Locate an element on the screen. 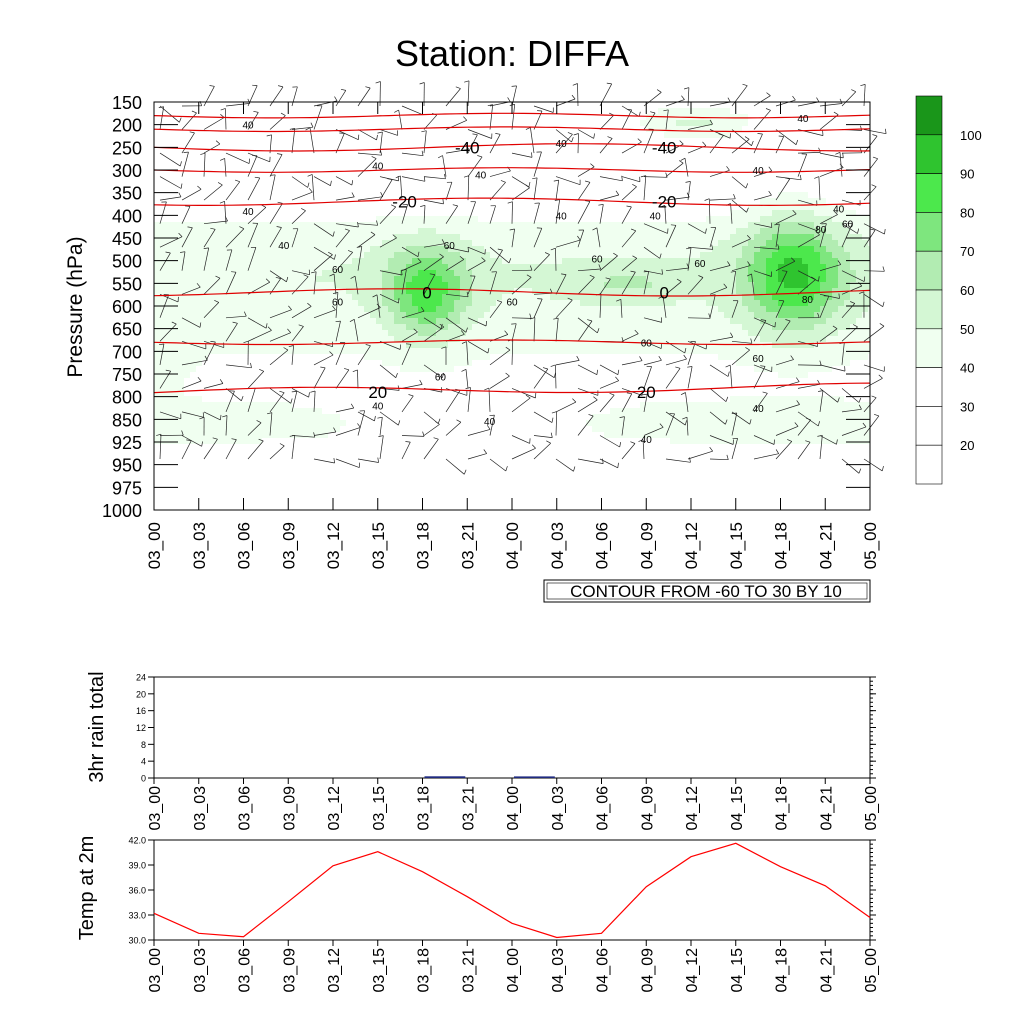 Image resolution: width=1024 pixels, height=1024 pixels. panel-time-label: 03_21 is located at coordinates (468, 808).